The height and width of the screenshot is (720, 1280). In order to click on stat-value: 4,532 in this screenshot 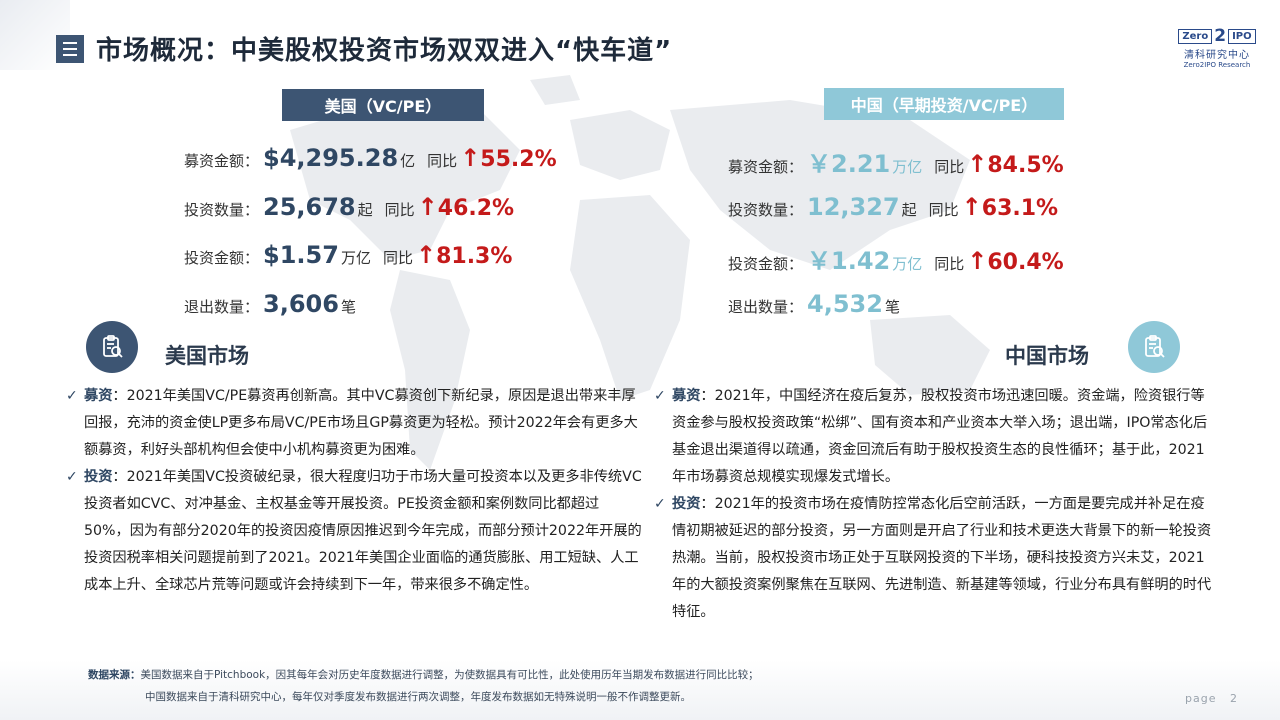, I will do `click(845, 304)`.